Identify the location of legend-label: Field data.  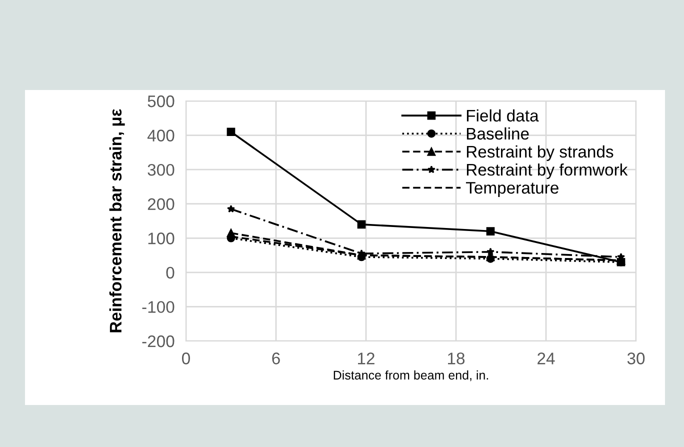
(502, 115).